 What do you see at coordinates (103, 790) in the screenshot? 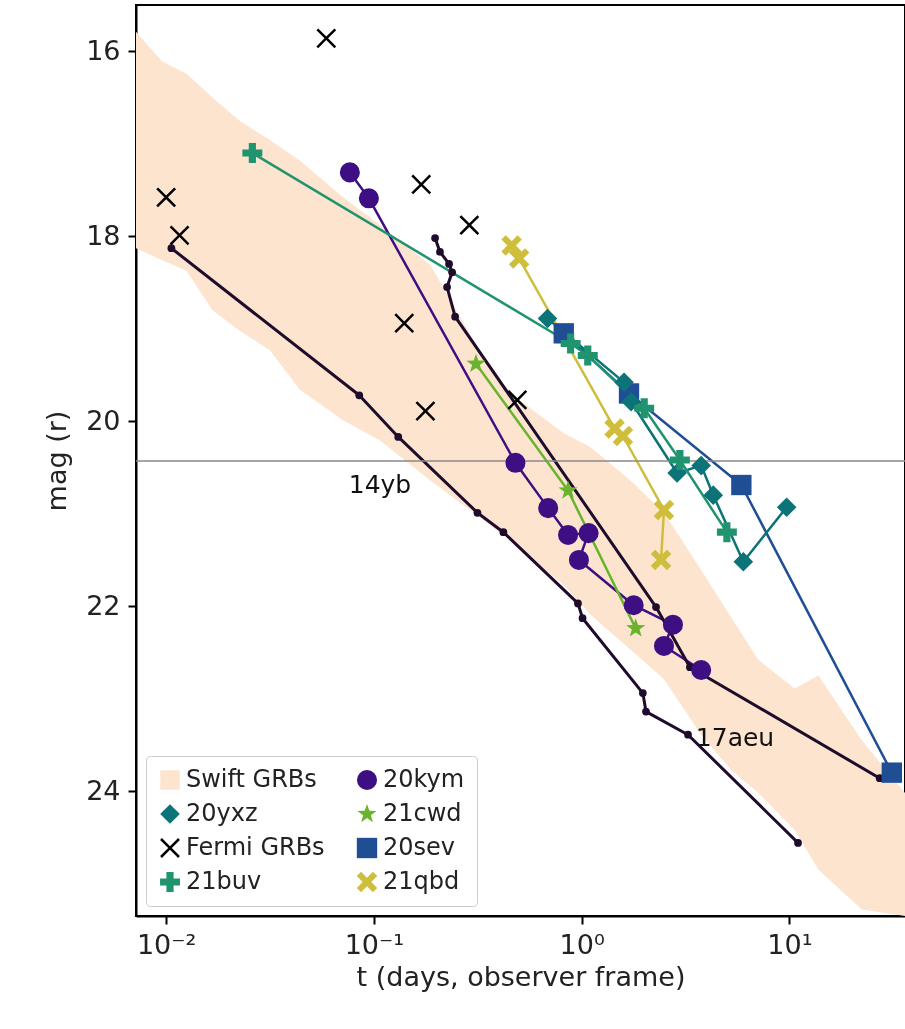
I see `y-tick-label: 24` at bounding box center [103, 790].